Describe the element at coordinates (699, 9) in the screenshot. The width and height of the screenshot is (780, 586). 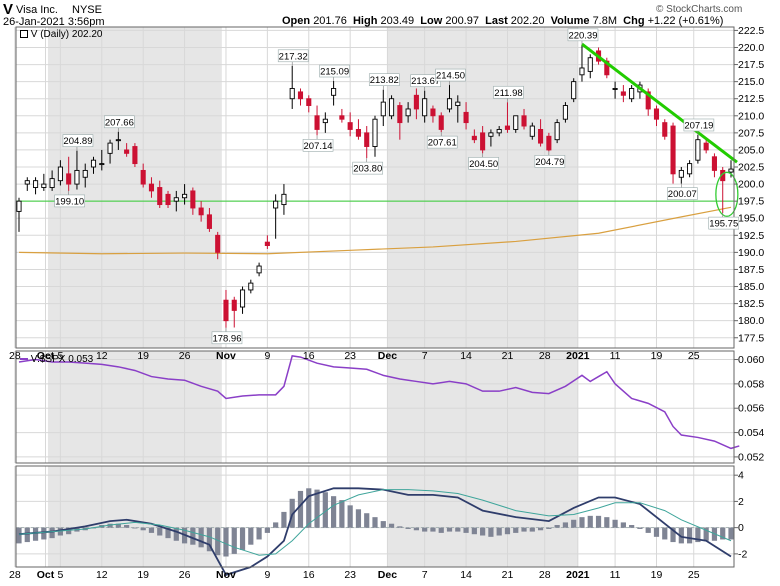
I see `brand: © StockCharts.com` at that location.